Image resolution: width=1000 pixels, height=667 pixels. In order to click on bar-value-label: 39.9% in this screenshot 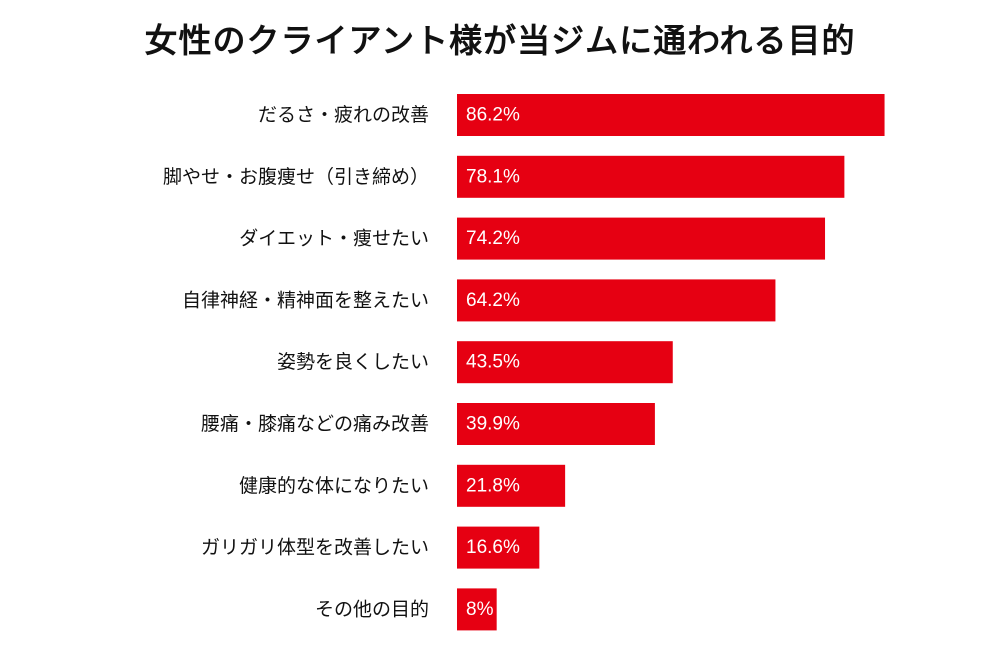, I will do `click(493, 424)`.